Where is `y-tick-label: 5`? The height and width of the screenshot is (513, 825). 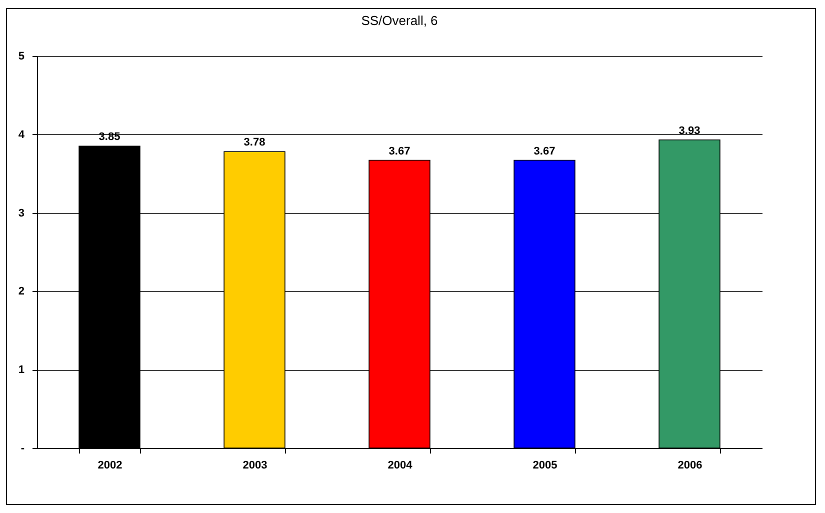
y-tick-label: 5 is located at coordinates (21, 56).